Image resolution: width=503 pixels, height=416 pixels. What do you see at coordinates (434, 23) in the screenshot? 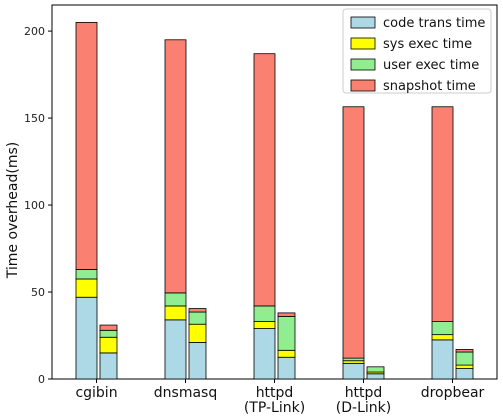
I see `legend-label: code trans time` at bounding box center [434, 23].